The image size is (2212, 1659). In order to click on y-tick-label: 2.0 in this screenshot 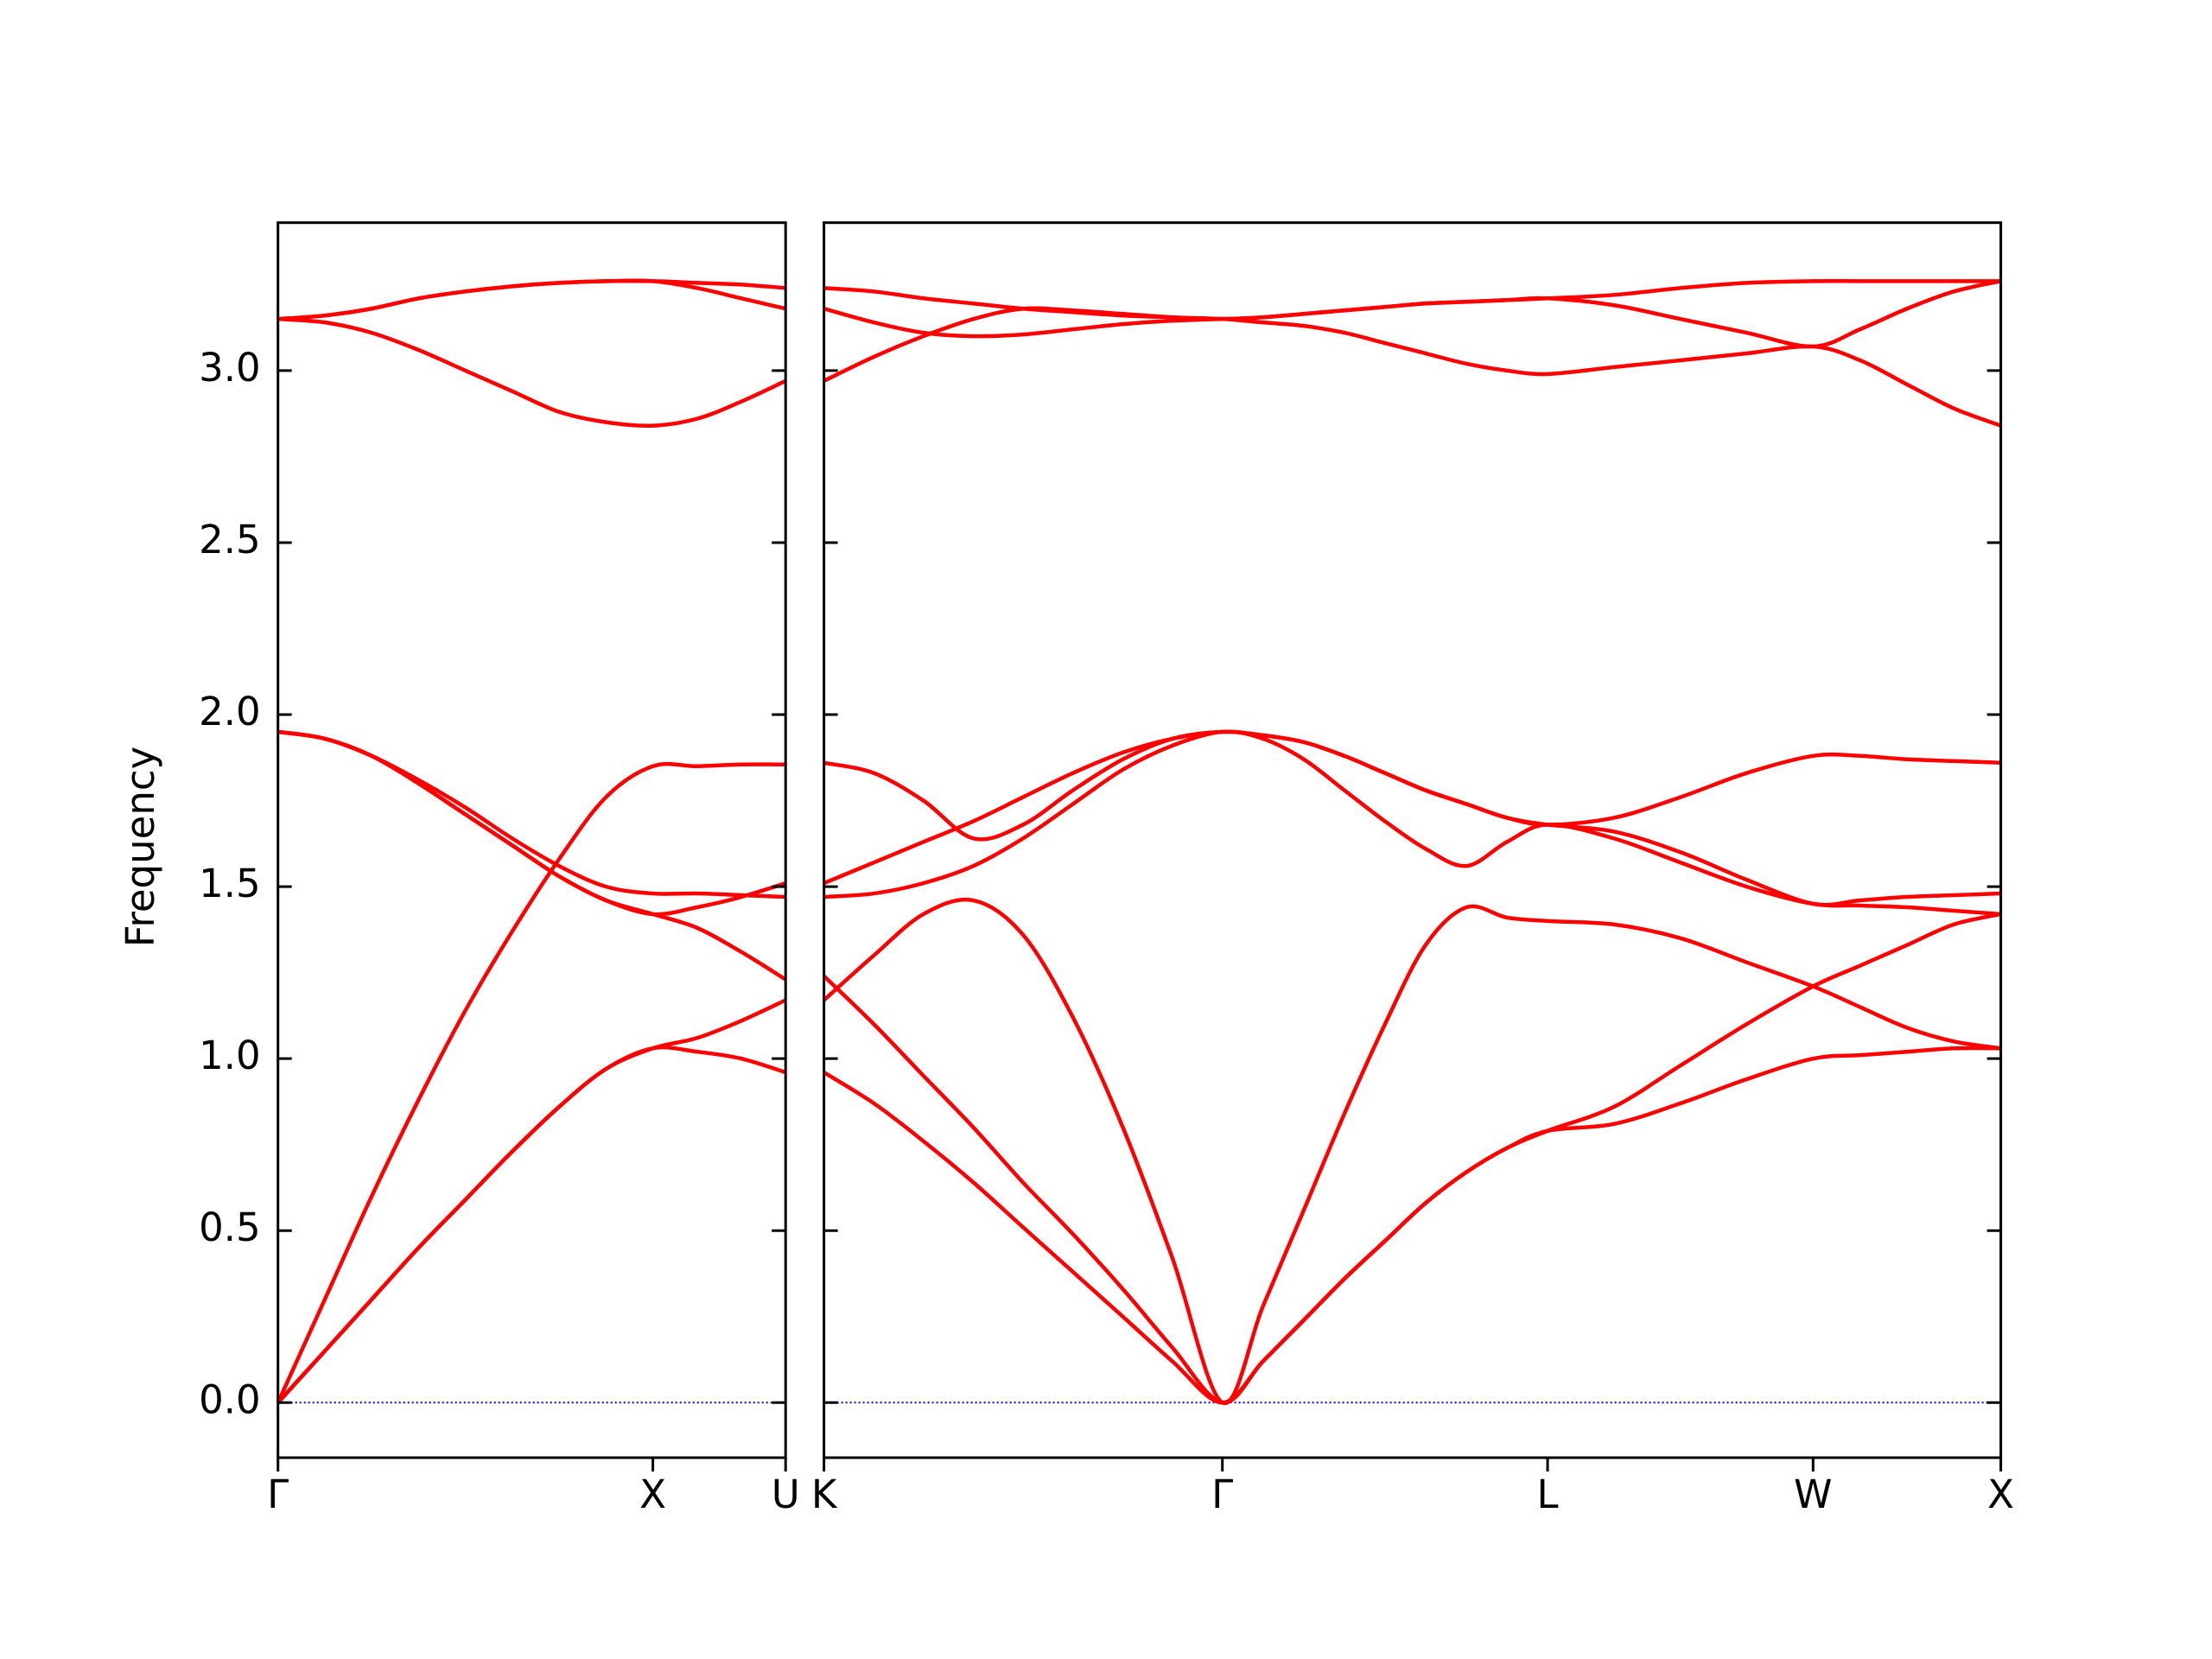, I will do `click(230, 711)`.